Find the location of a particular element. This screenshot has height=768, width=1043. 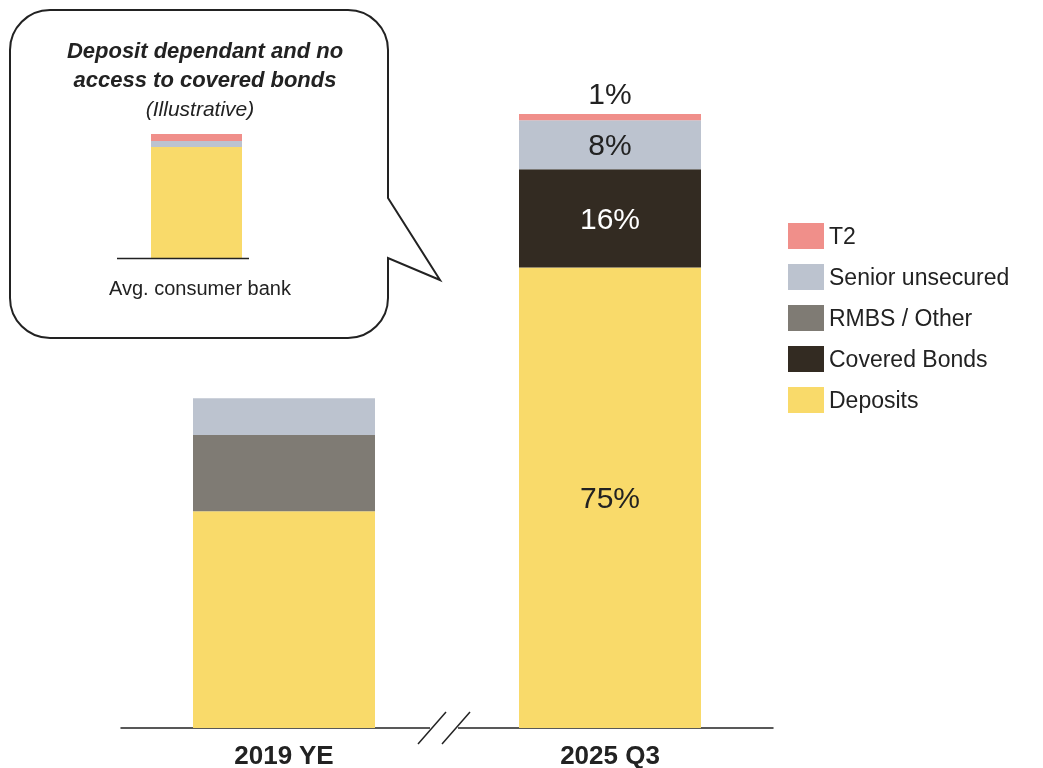

legend-label: Senior unsecured is located at coordinates (919, 277).